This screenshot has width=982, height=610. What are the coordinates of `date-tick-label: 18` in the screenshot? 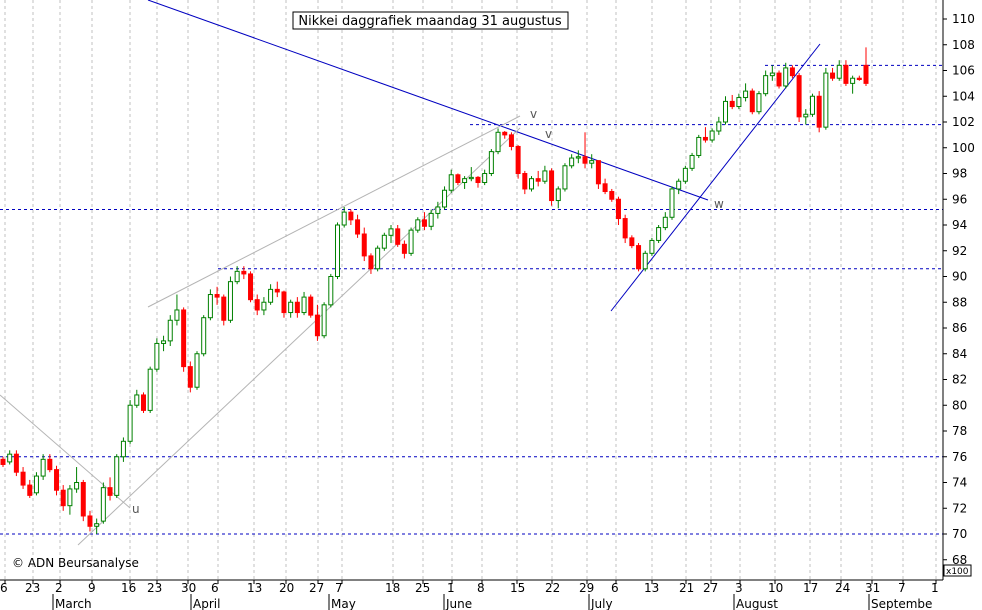 It's located at (392, 588).